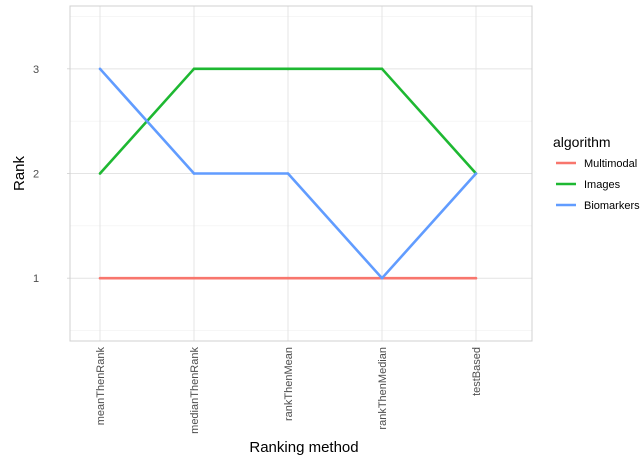  I want to click on legend: algorithm Multimodal Images Biomarkers, so click(596, 173).